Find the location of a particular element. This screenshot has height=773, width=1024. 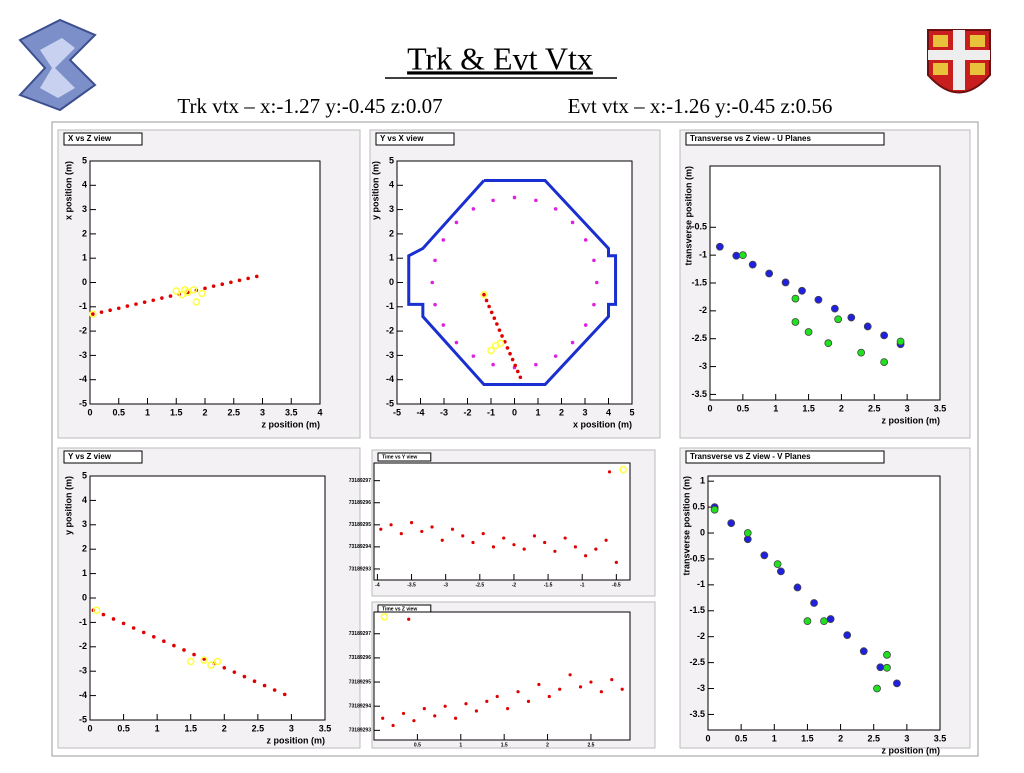

panel-title: Time vs Z view is located at coordinates (399, 609).